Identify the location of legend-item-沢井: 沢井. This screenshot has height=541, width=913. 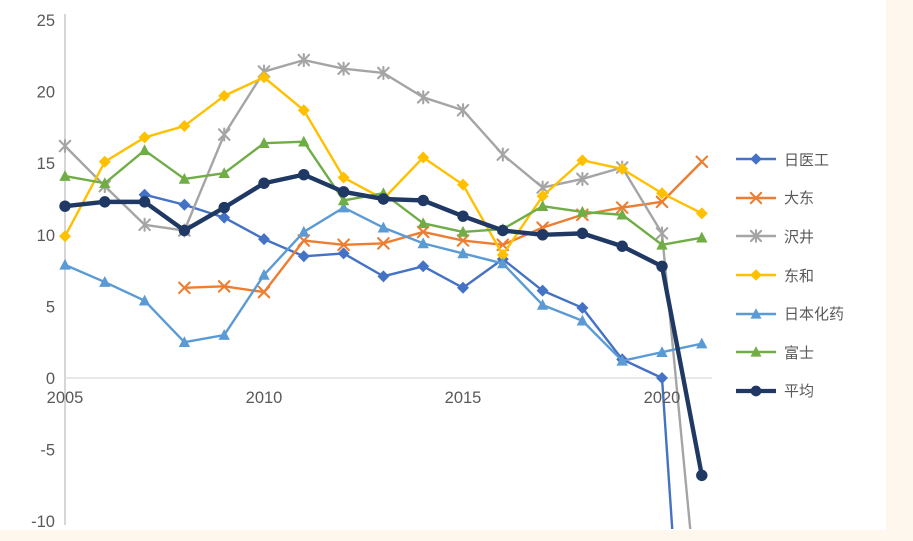
(810, 236).